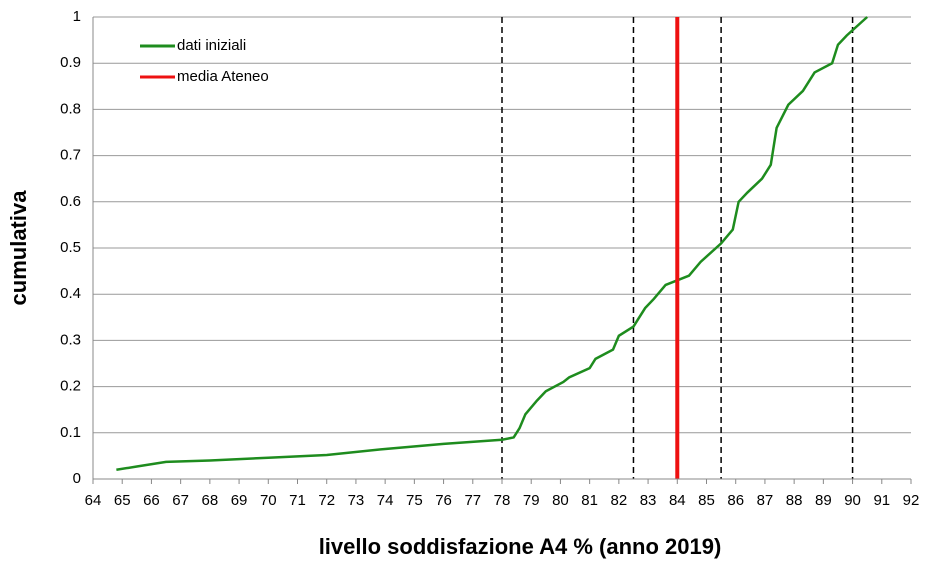  What do you see at coordinates (70, 108) in the screenshot?
I see `y-tick-label: 0.8` at bounding box center [70, 108].